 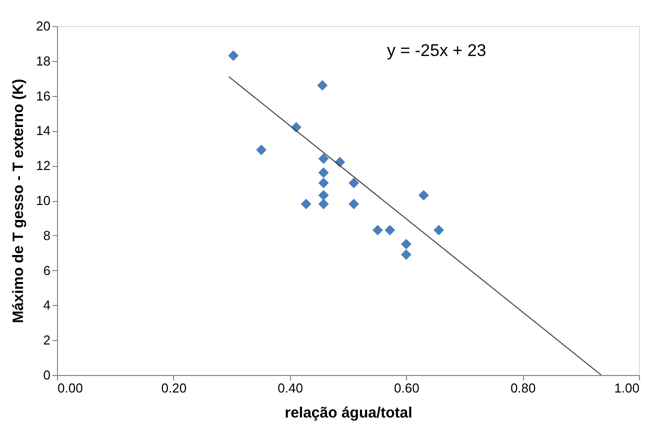 What do you see at coordinates (407, 388) in the screenshot?
I see `x-tick-label: 0.60` at bounding box center [407, 388].